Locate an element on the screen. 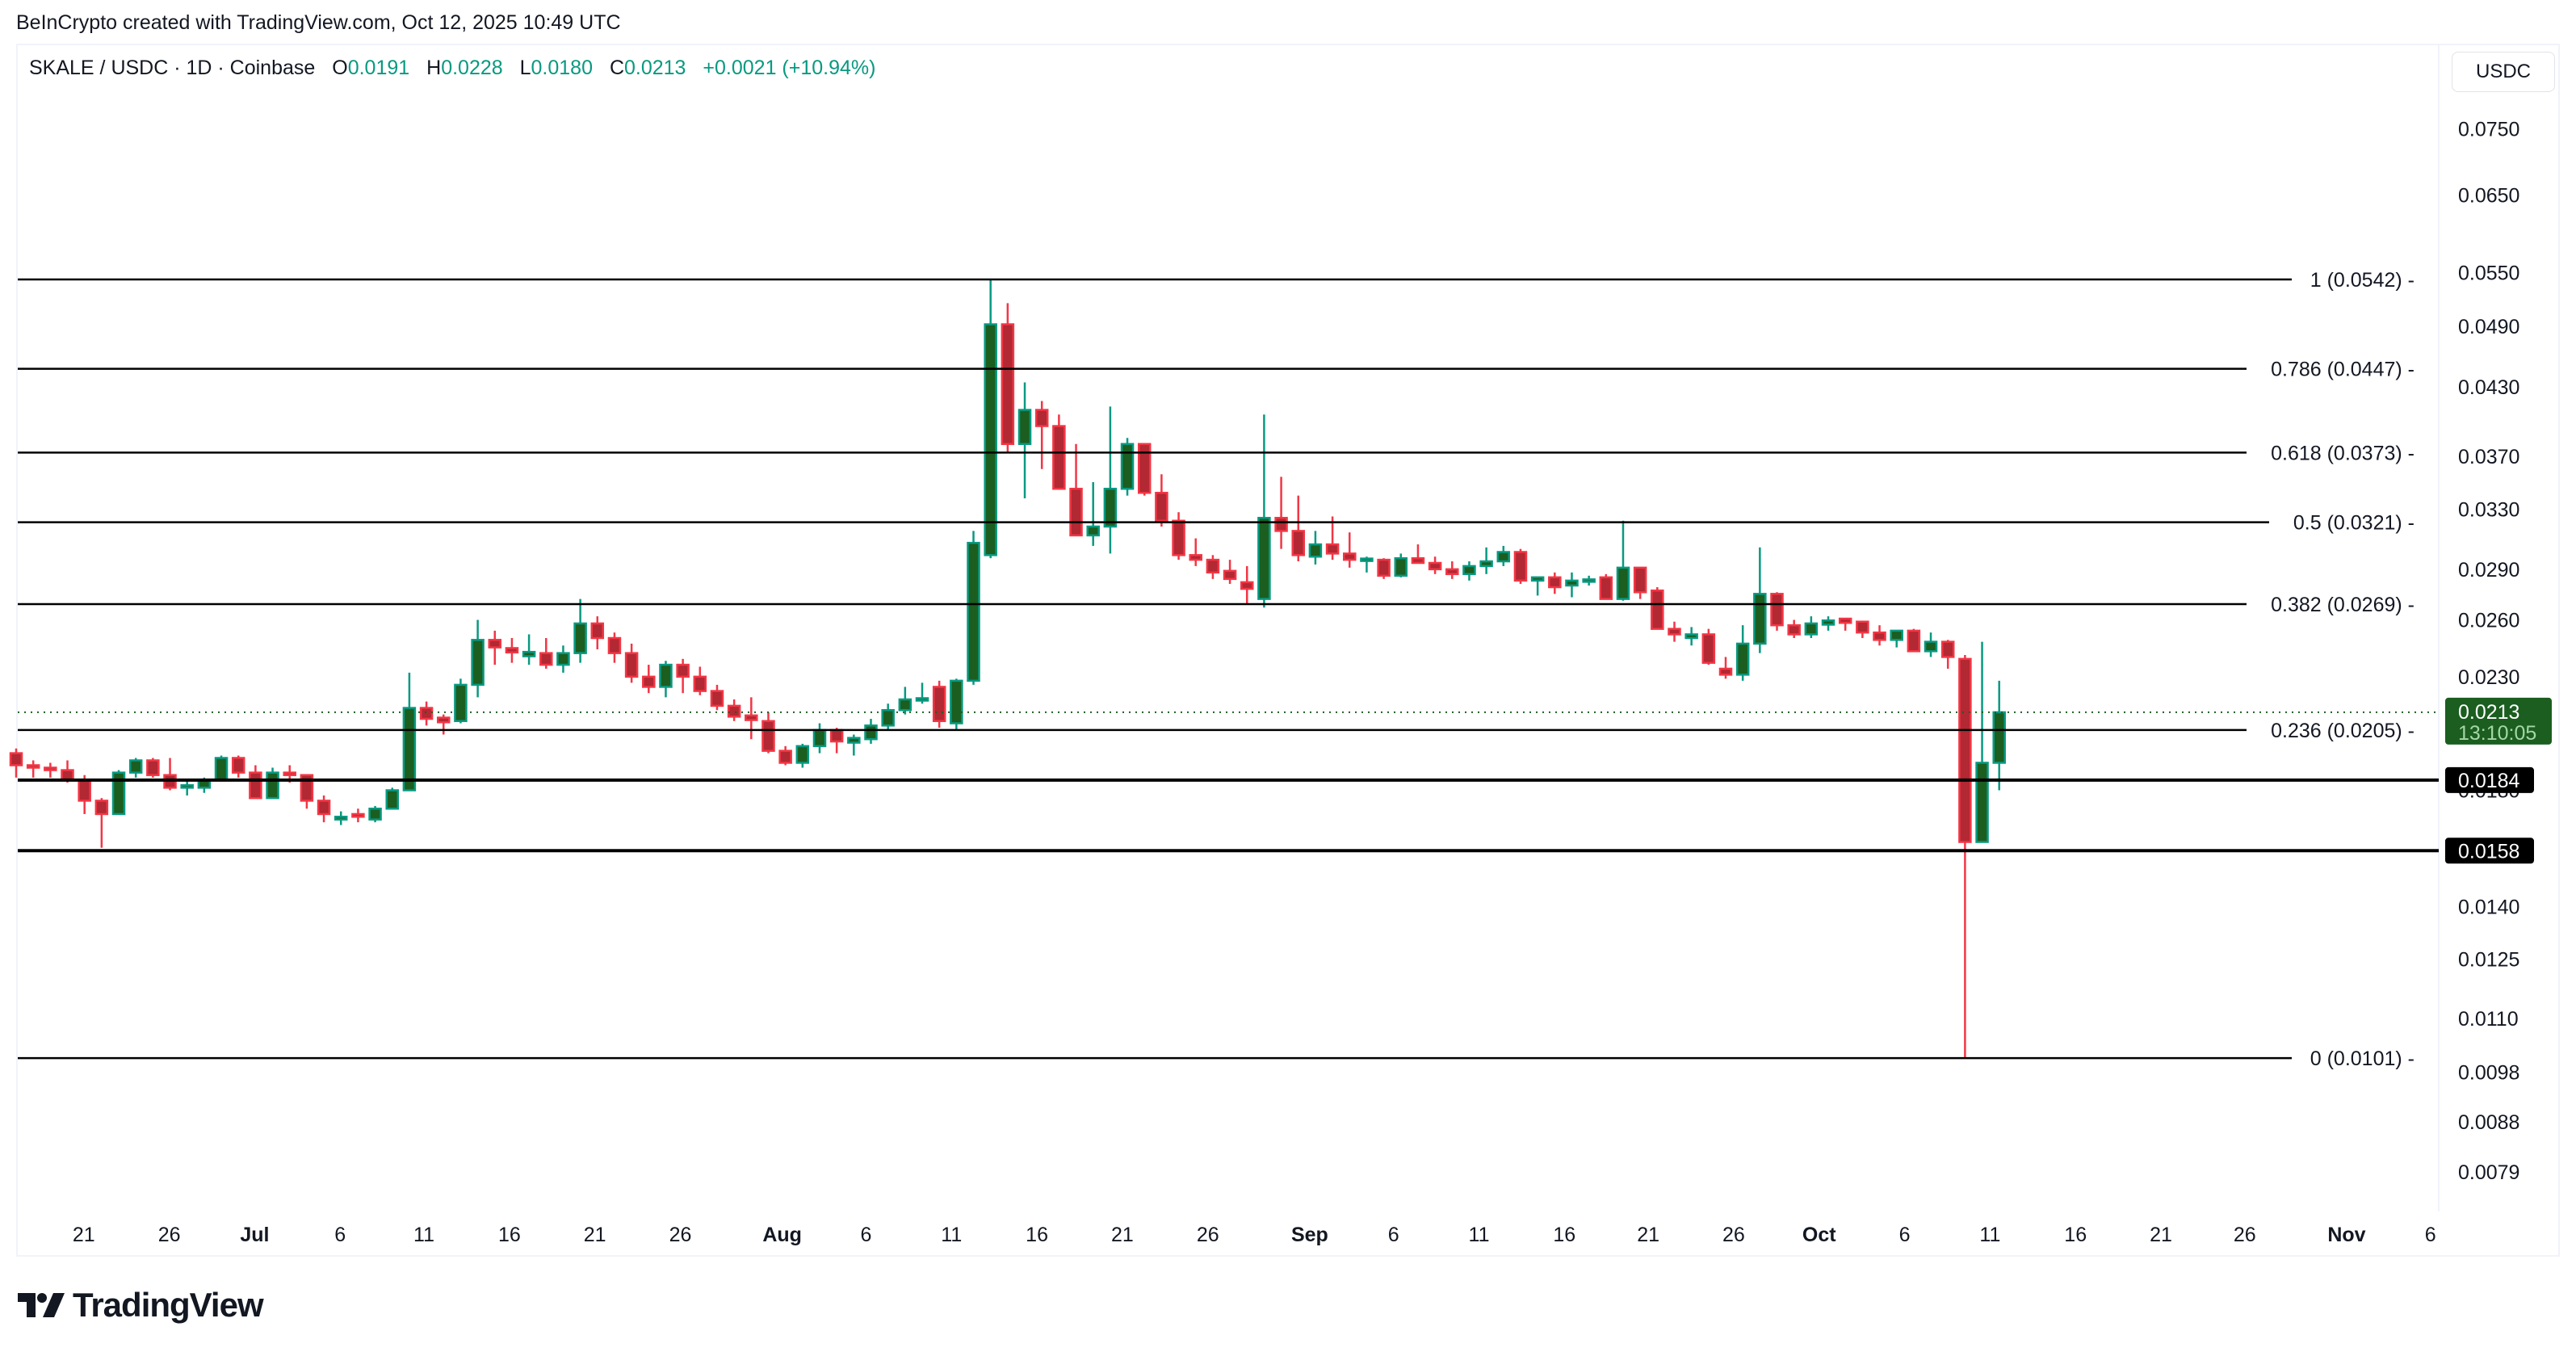 This screenshot has height=1352, width=2576. symbol-title: SKALE / USDC · 1D · Coinbase is located at coordinates (172, 68).